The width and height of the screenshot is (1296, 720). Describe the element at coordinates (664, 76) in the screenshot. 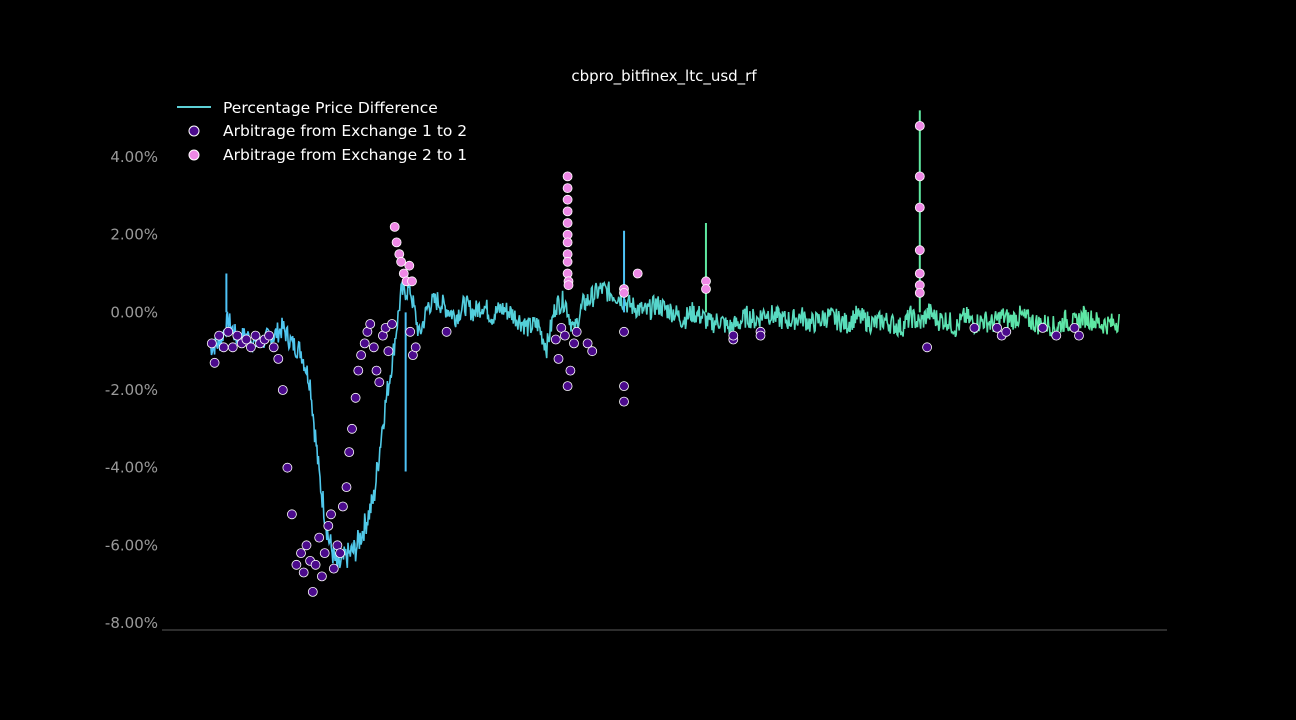

I see `chart-title: cbpro_bitfinex_ltc_usd_rf` at that location.